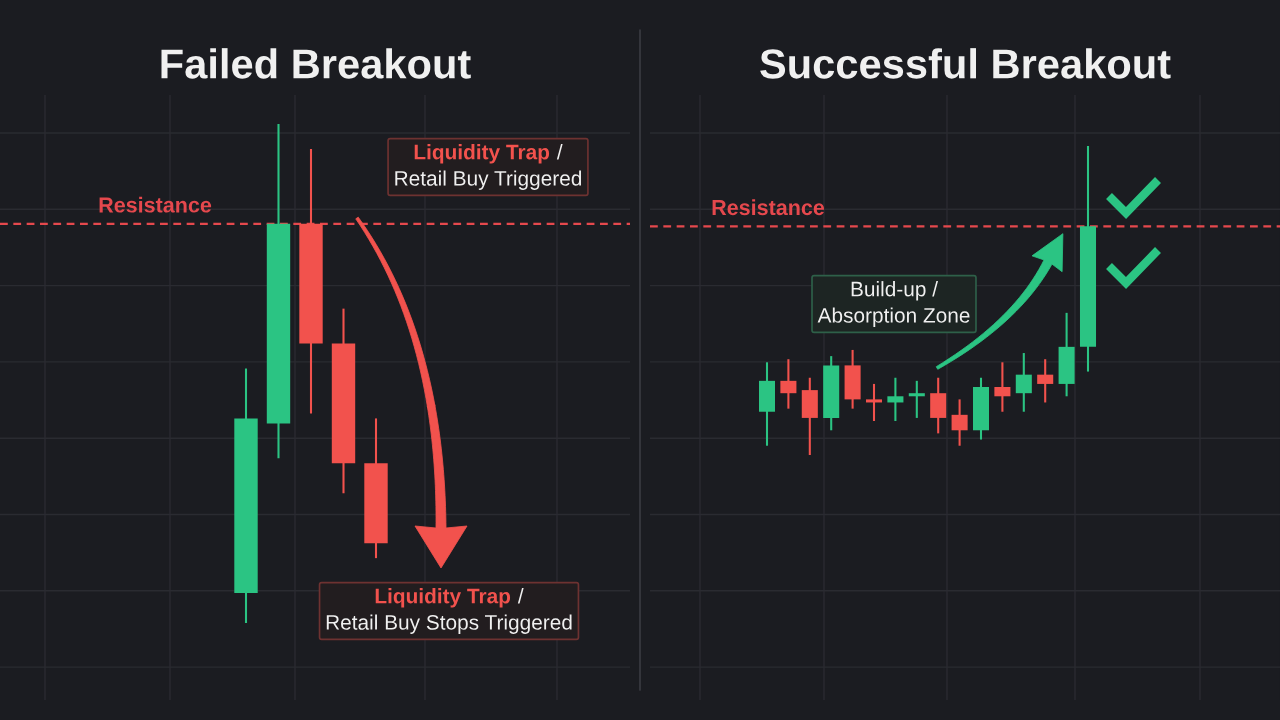  What do you see at coordinates (316, 63) in the screenshot?
I see `chart-title: Failed Breakout` at bounding box center [316, 63].